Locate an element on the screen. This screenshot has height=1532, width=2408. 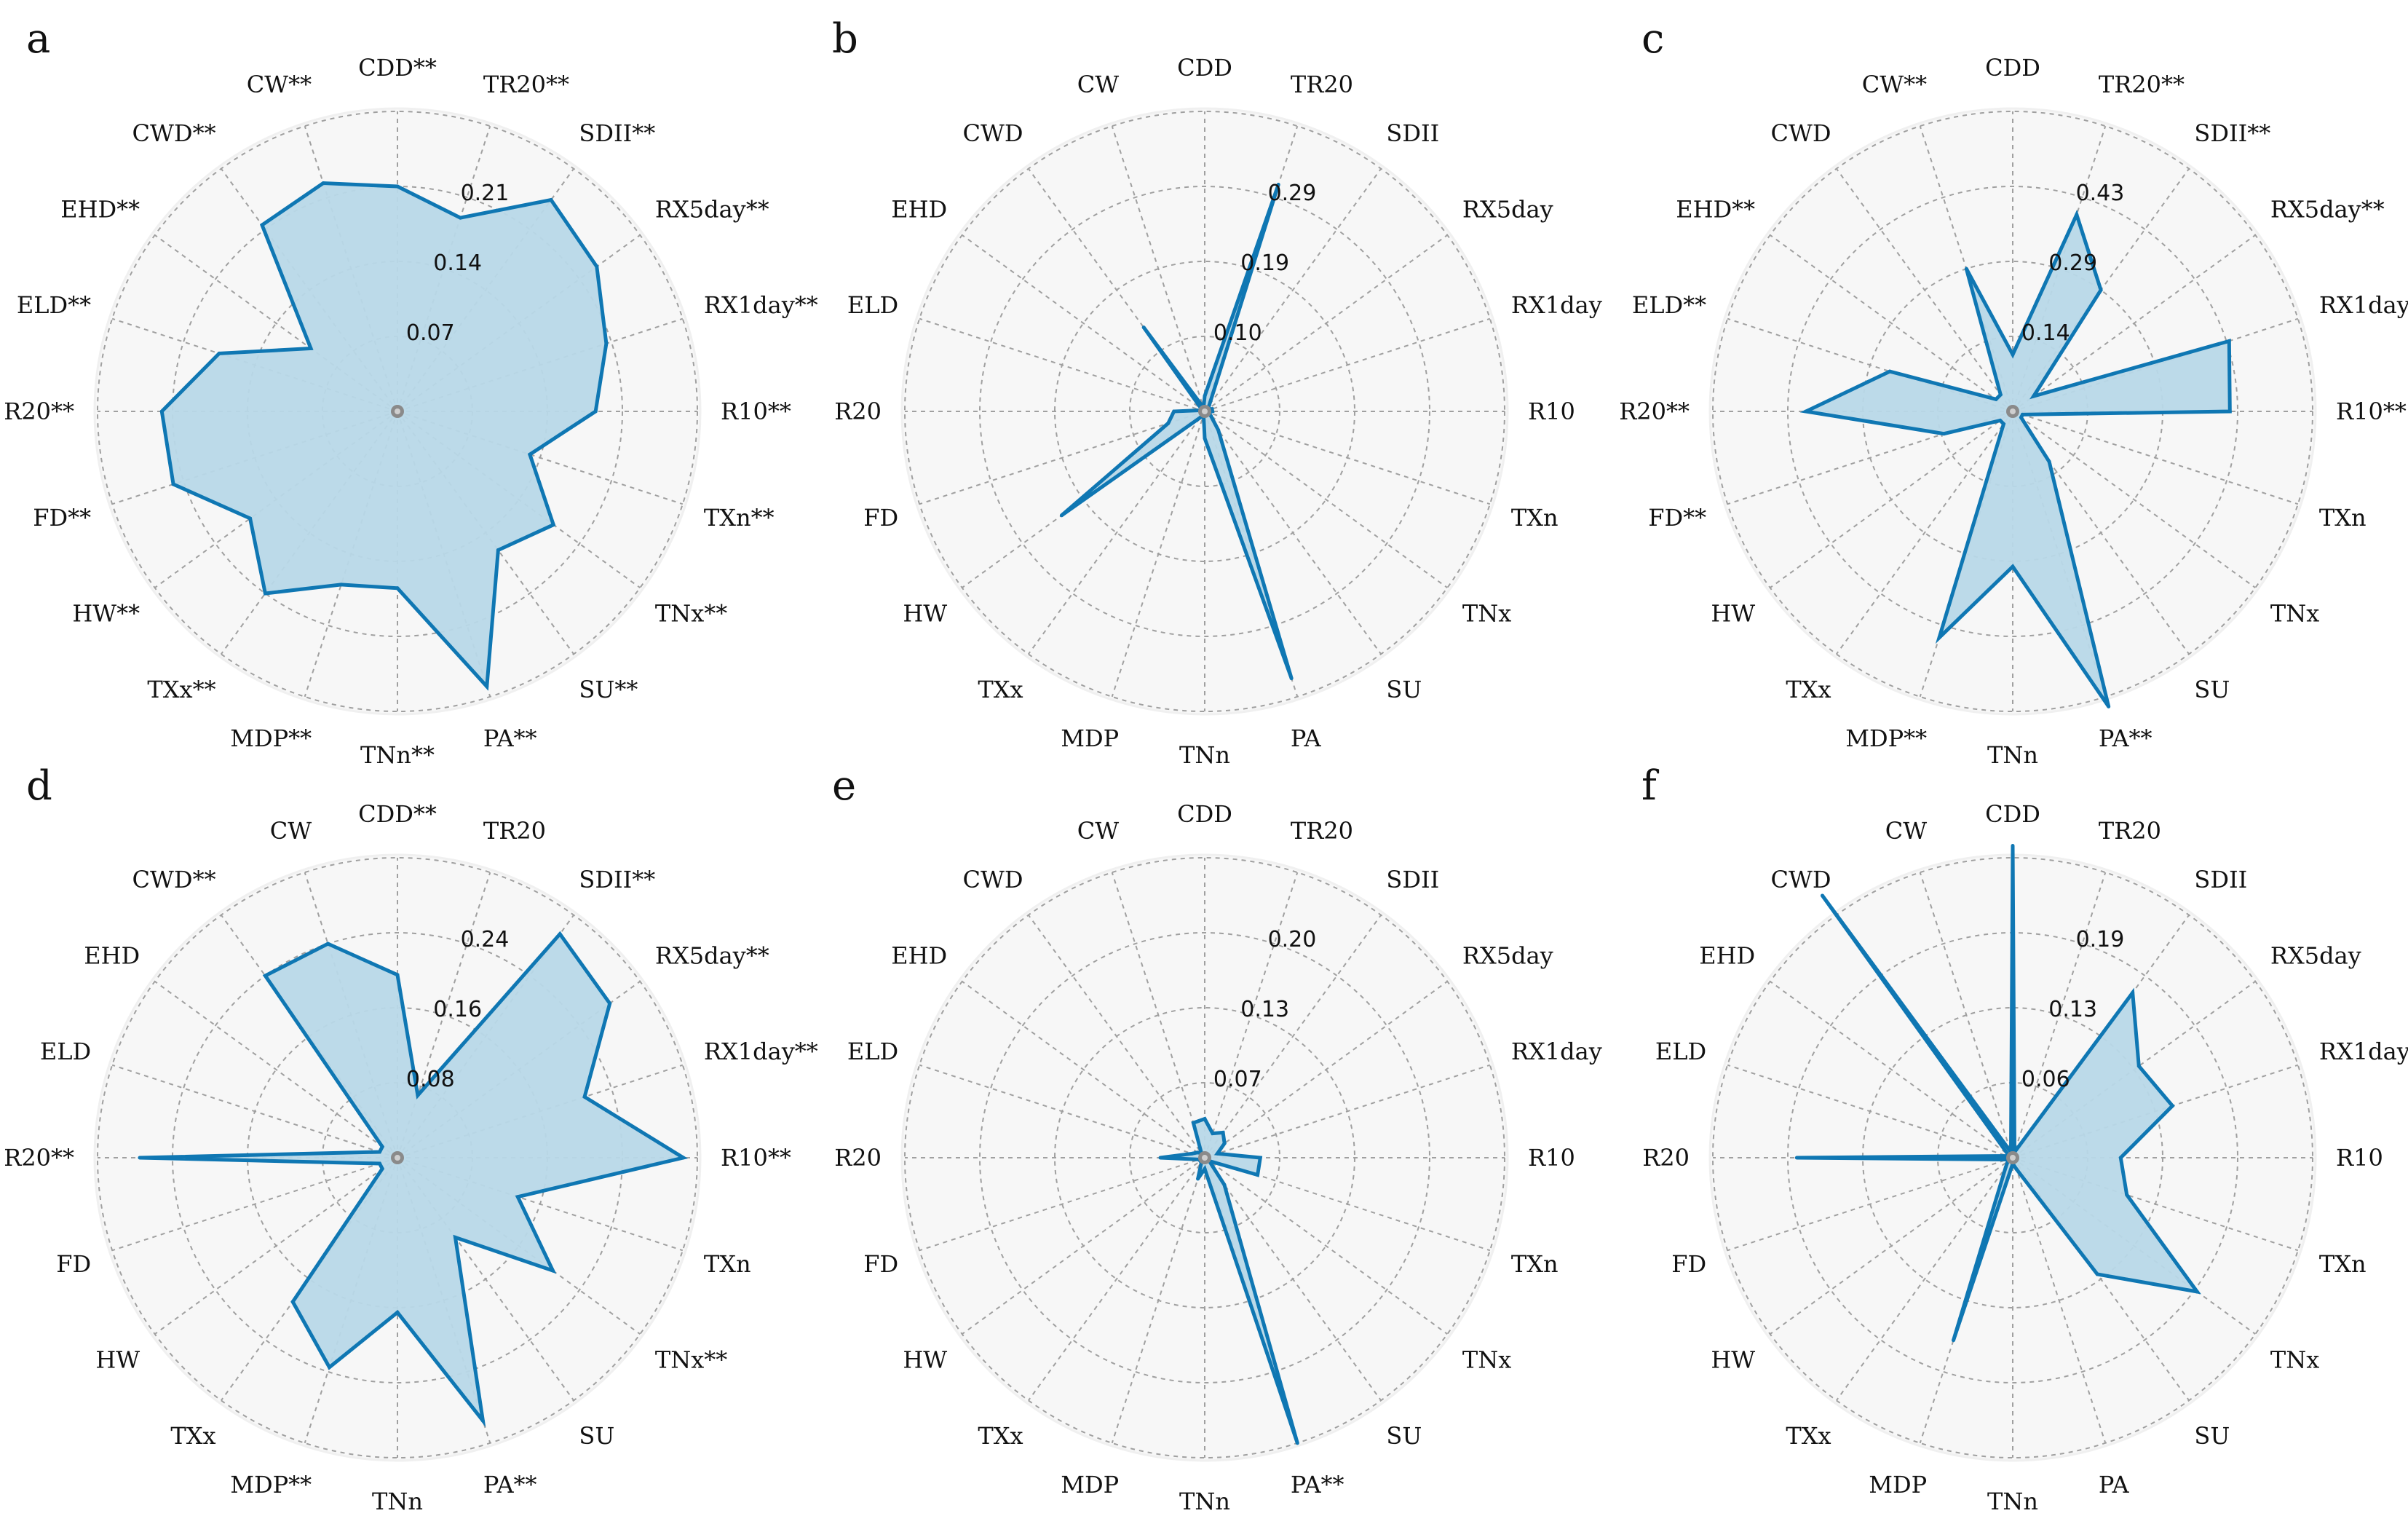
category-label: CW is located at coordinates (1098, 831).